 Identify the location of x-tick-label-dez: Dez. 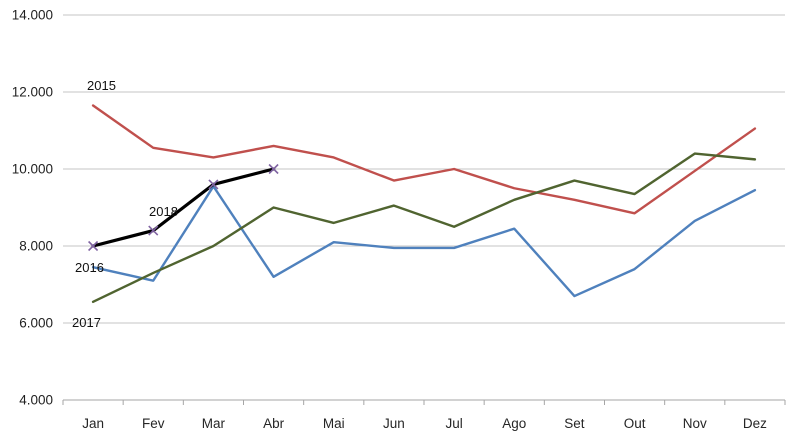
(755, 423).